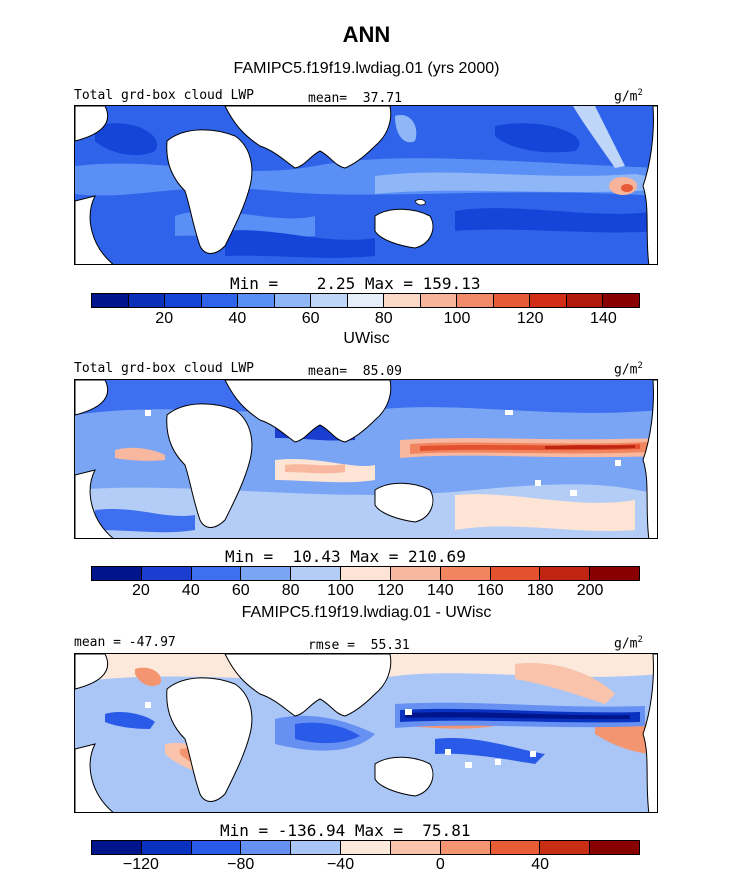 This screenshot has width=733, height=884. I want to click on panel-1-colorbar, so click(365, 300).